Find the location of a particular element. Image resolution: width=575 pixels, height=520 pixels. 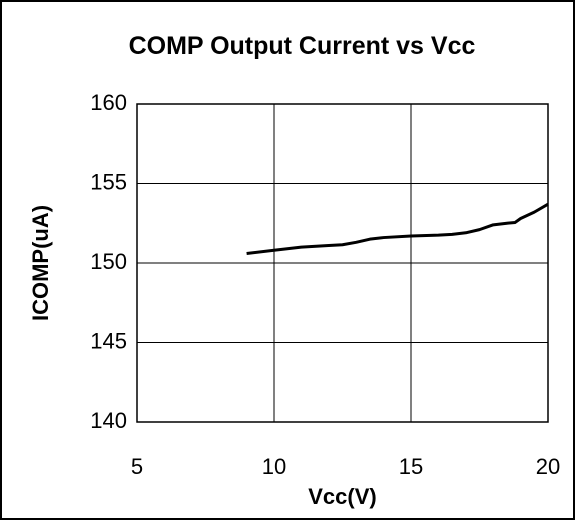

x-tick-label: 10 is located at coordinates (274, 466).